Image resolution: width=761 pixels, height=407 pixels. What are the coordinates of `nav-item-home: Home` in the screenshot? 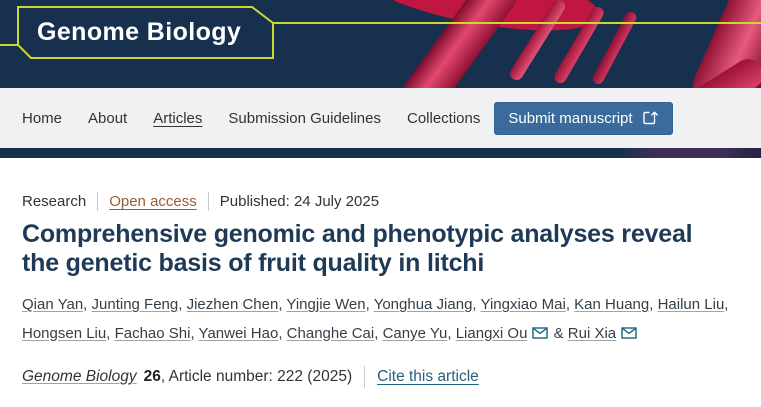 It's located at (42, 118).